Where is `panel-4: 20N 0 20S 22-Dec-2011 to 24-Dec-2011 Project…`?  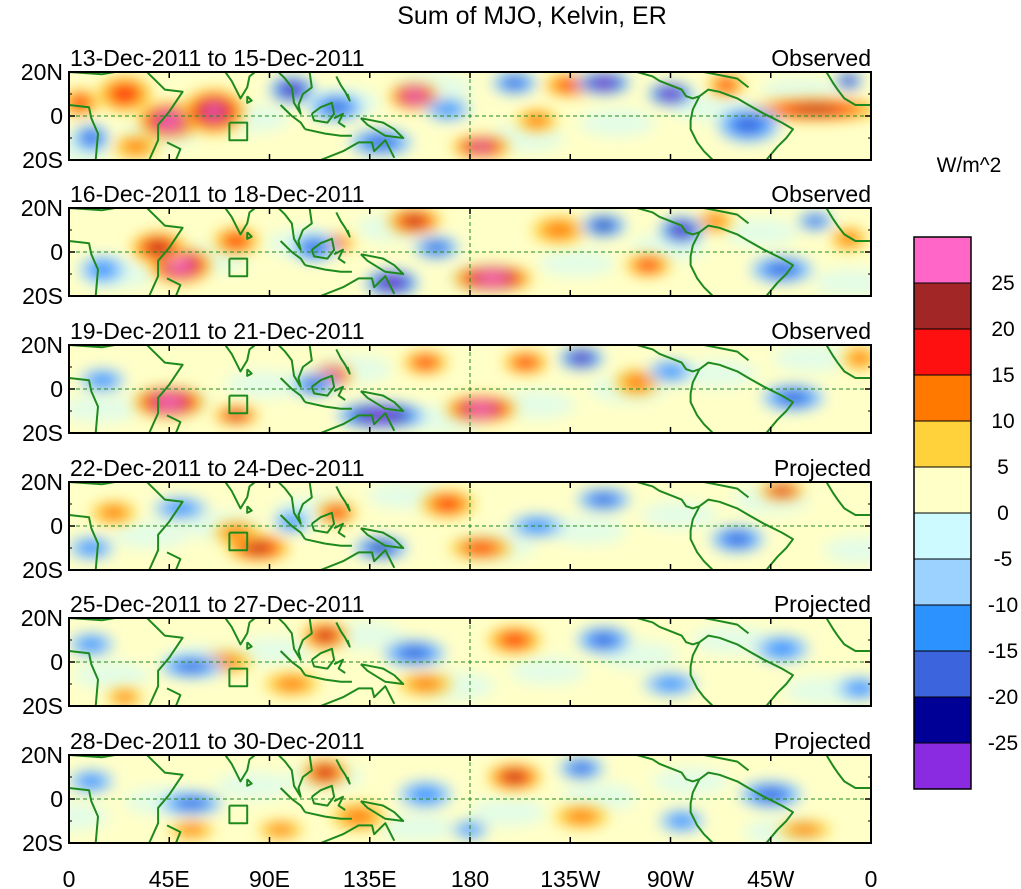
panel-4: 20N 0 20S 22-Dec-2011 to 24-Dec-2011 Project… is located at coordinates (446, 519).